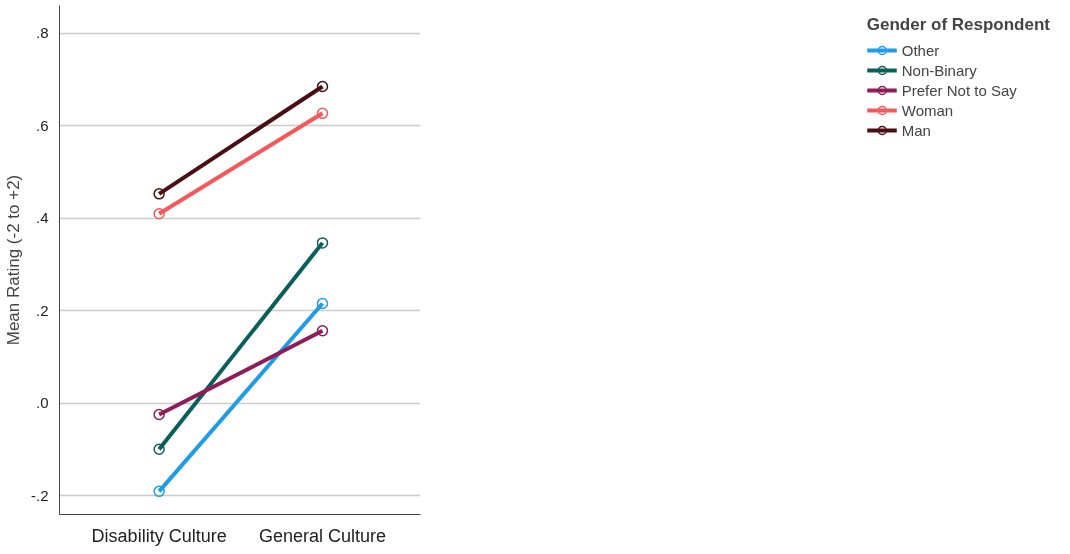 The image size is (1070, 554). Describe the element at coordinates (42, 218) in the screenshot. I see `y-tick-label: .4` at that location.